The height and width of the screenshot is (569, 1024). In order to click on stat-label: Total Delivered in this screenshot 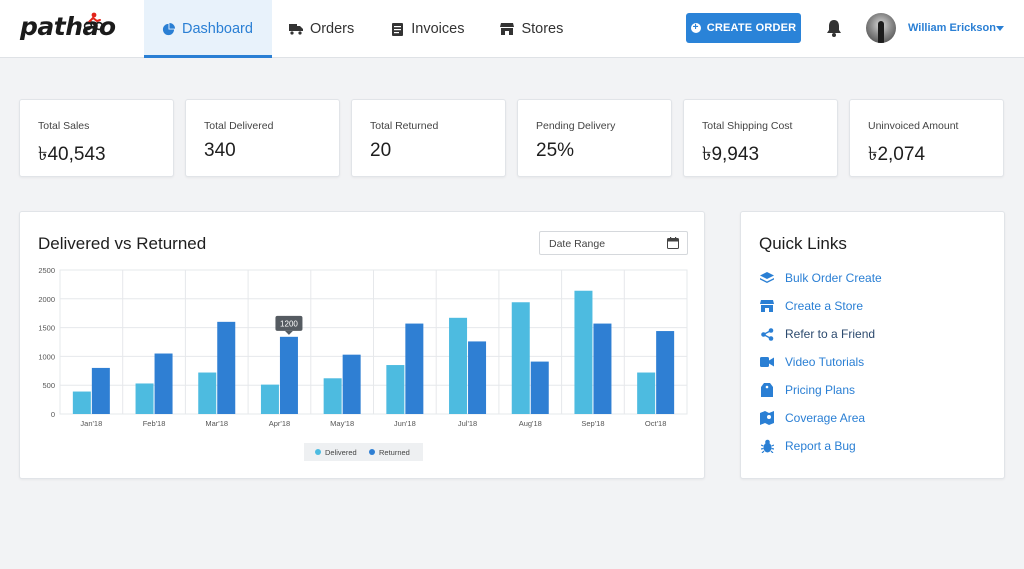, I will do `click(239, 126)`.